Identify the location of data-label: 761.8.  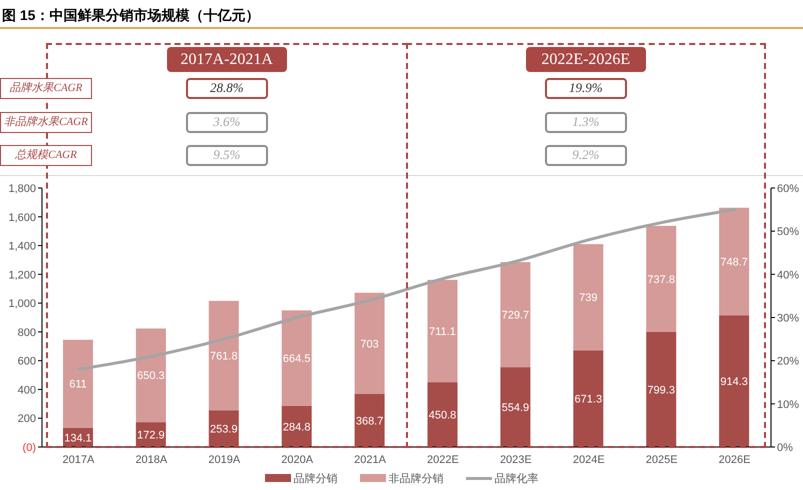
(224, 356).